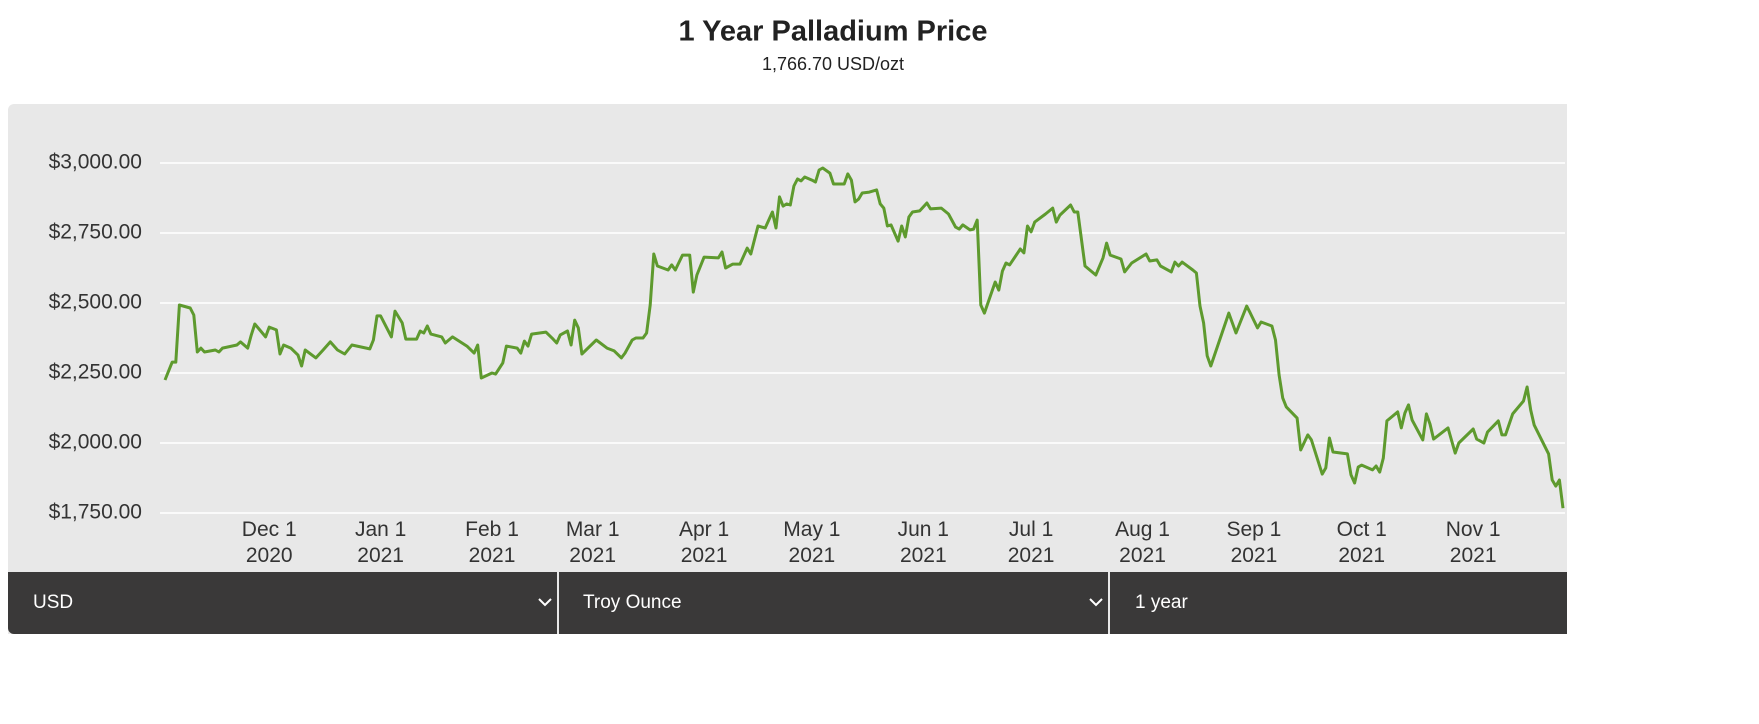 The image size is (1759, 724). Describe the element at coordinates (833, 603) in the screenshot. I see `unit-dropdown` at that location.